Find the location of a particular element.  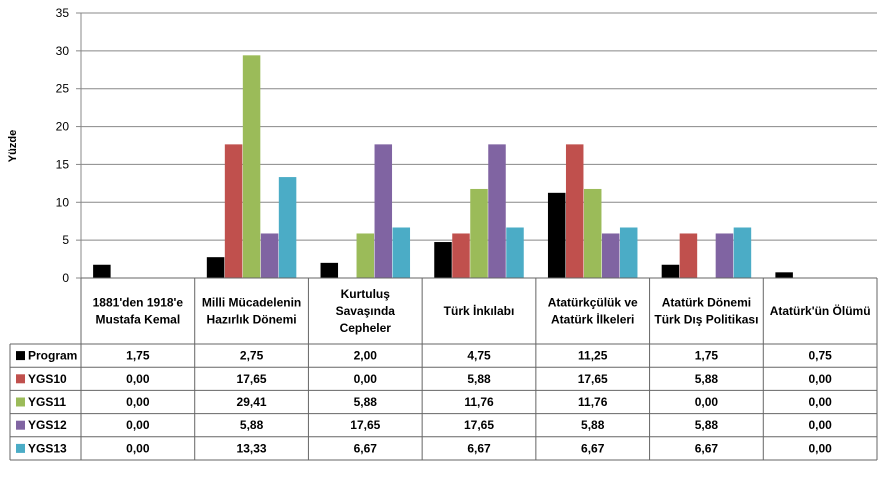

data-label: 13,33 is located at coordinates (252, 448).